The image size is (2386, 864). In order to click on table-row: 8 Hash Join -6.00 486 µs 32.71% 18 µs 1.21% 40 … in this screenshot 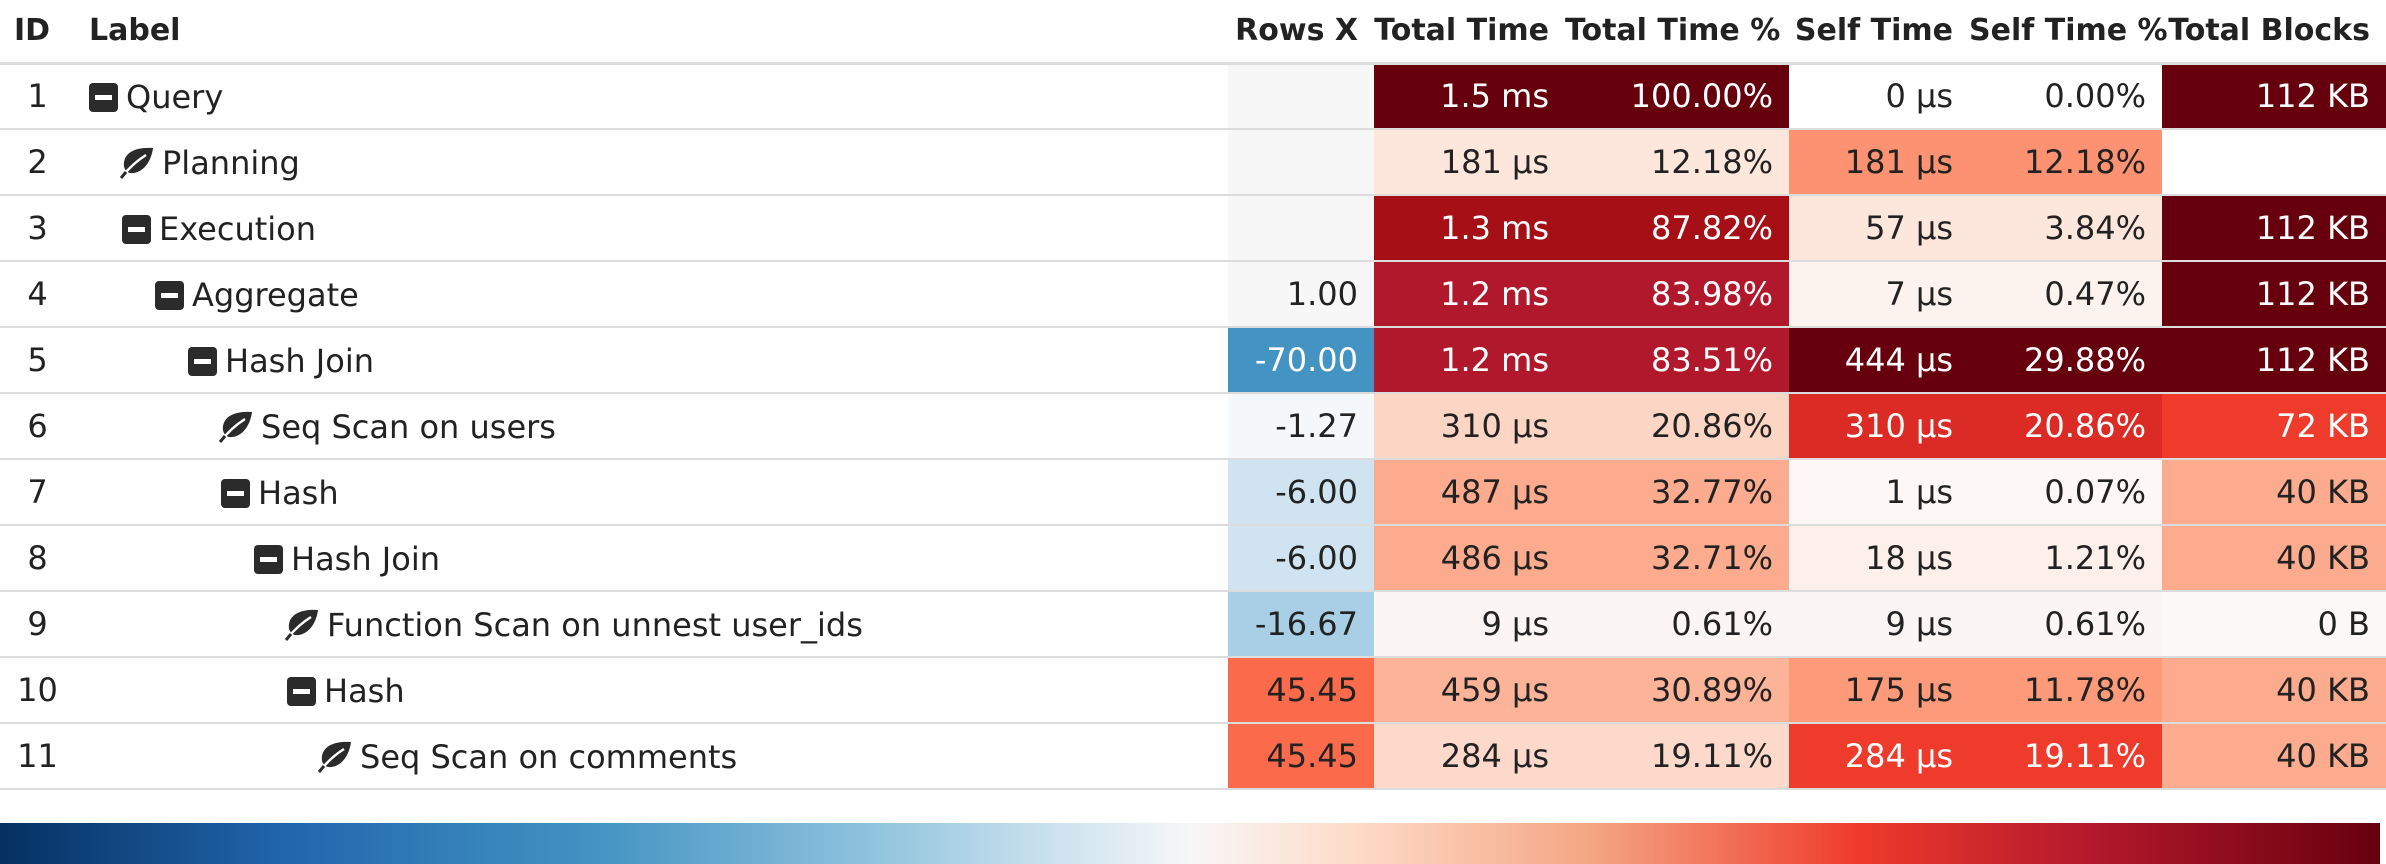, I will do `click(1193, 558)`.